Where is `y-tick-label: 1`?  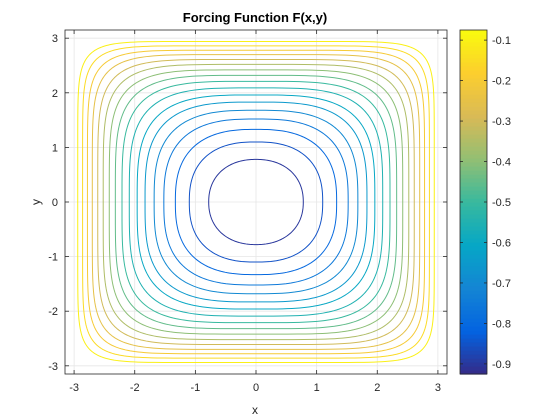 y-tick-label: 1 is located at coordinates (55, 148).